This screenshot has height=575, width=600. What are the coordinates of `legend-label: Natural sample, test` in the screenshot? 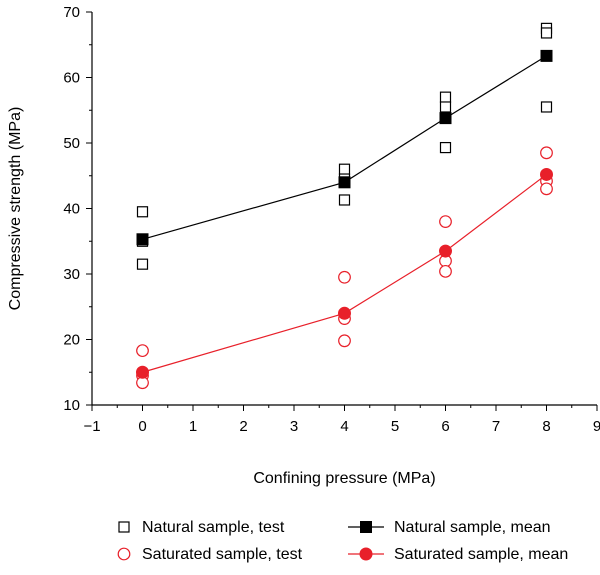 It's located at (213, 527).